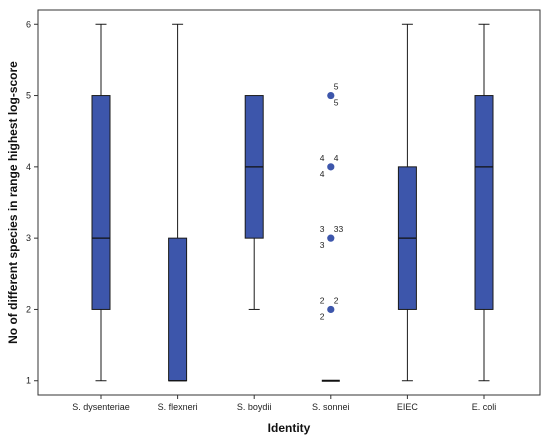 This screenshot has height=441, width=550. I want to click on y-tick-label: 1, so click(28, 381).